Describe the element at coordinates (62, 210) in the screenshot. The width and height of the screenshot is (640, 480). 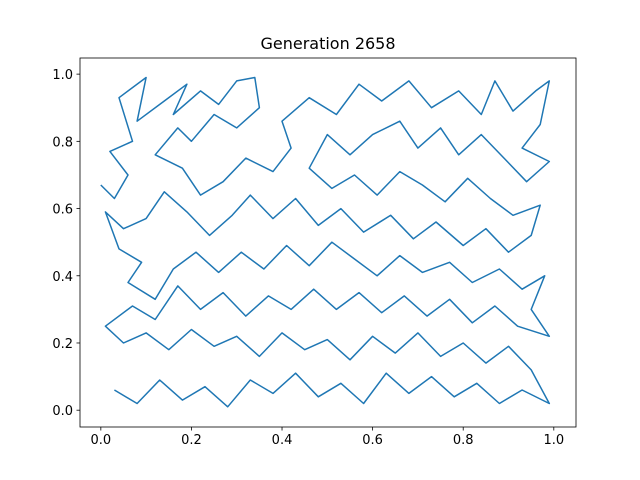
I see `y-tick-label: 0.6` at that location.